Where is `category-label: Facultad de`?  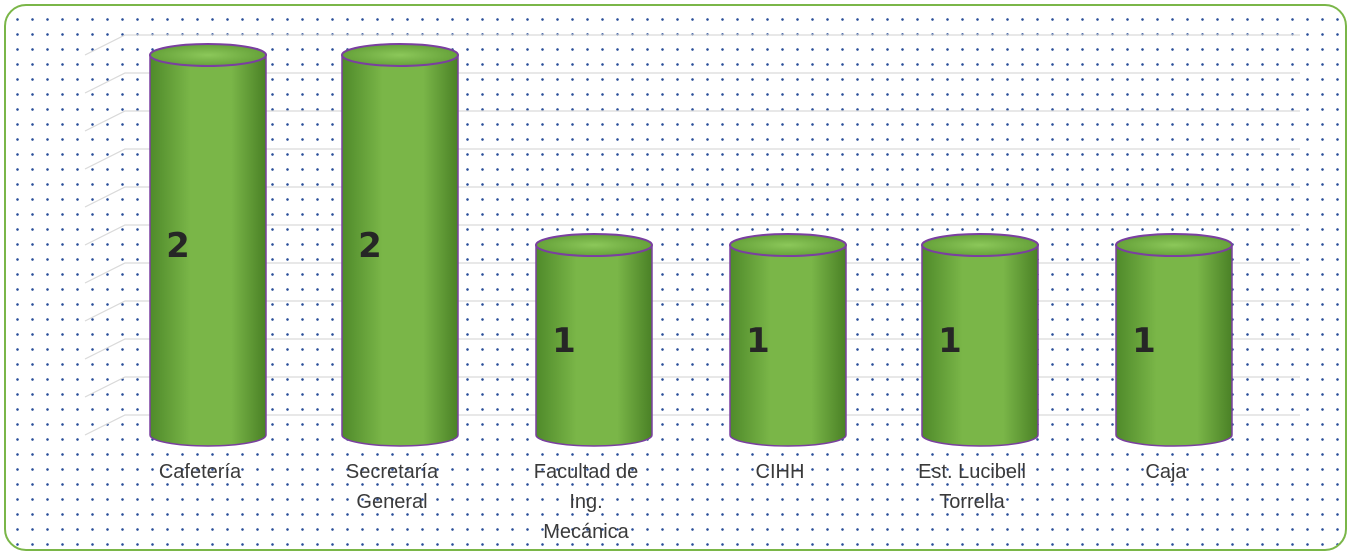 category-label: Facultad de is located at coordinates (586, 472).